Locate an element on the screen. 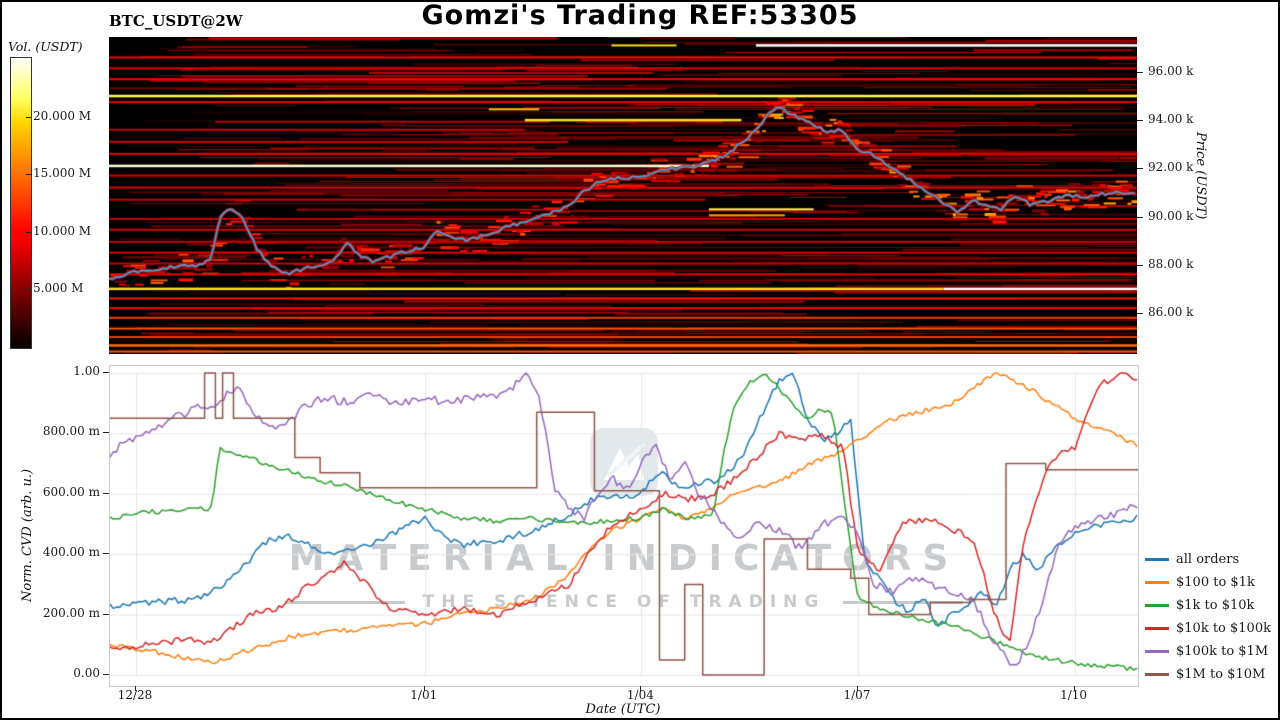 This screenshot has height=720, width=1280. legend-label: $100 to $1k is located at coordinates (1215, 582).